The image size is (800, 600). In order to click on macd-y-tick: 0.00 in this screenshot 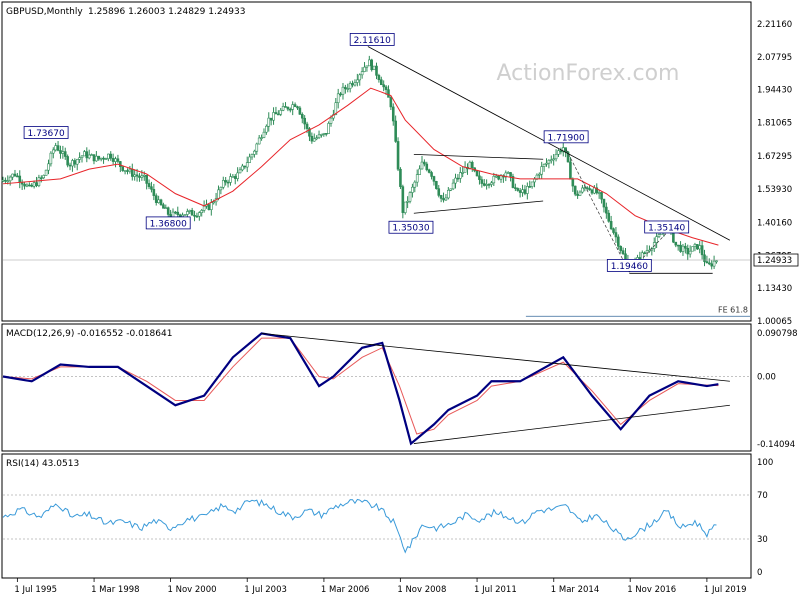, I will do `click(766, 377)`.